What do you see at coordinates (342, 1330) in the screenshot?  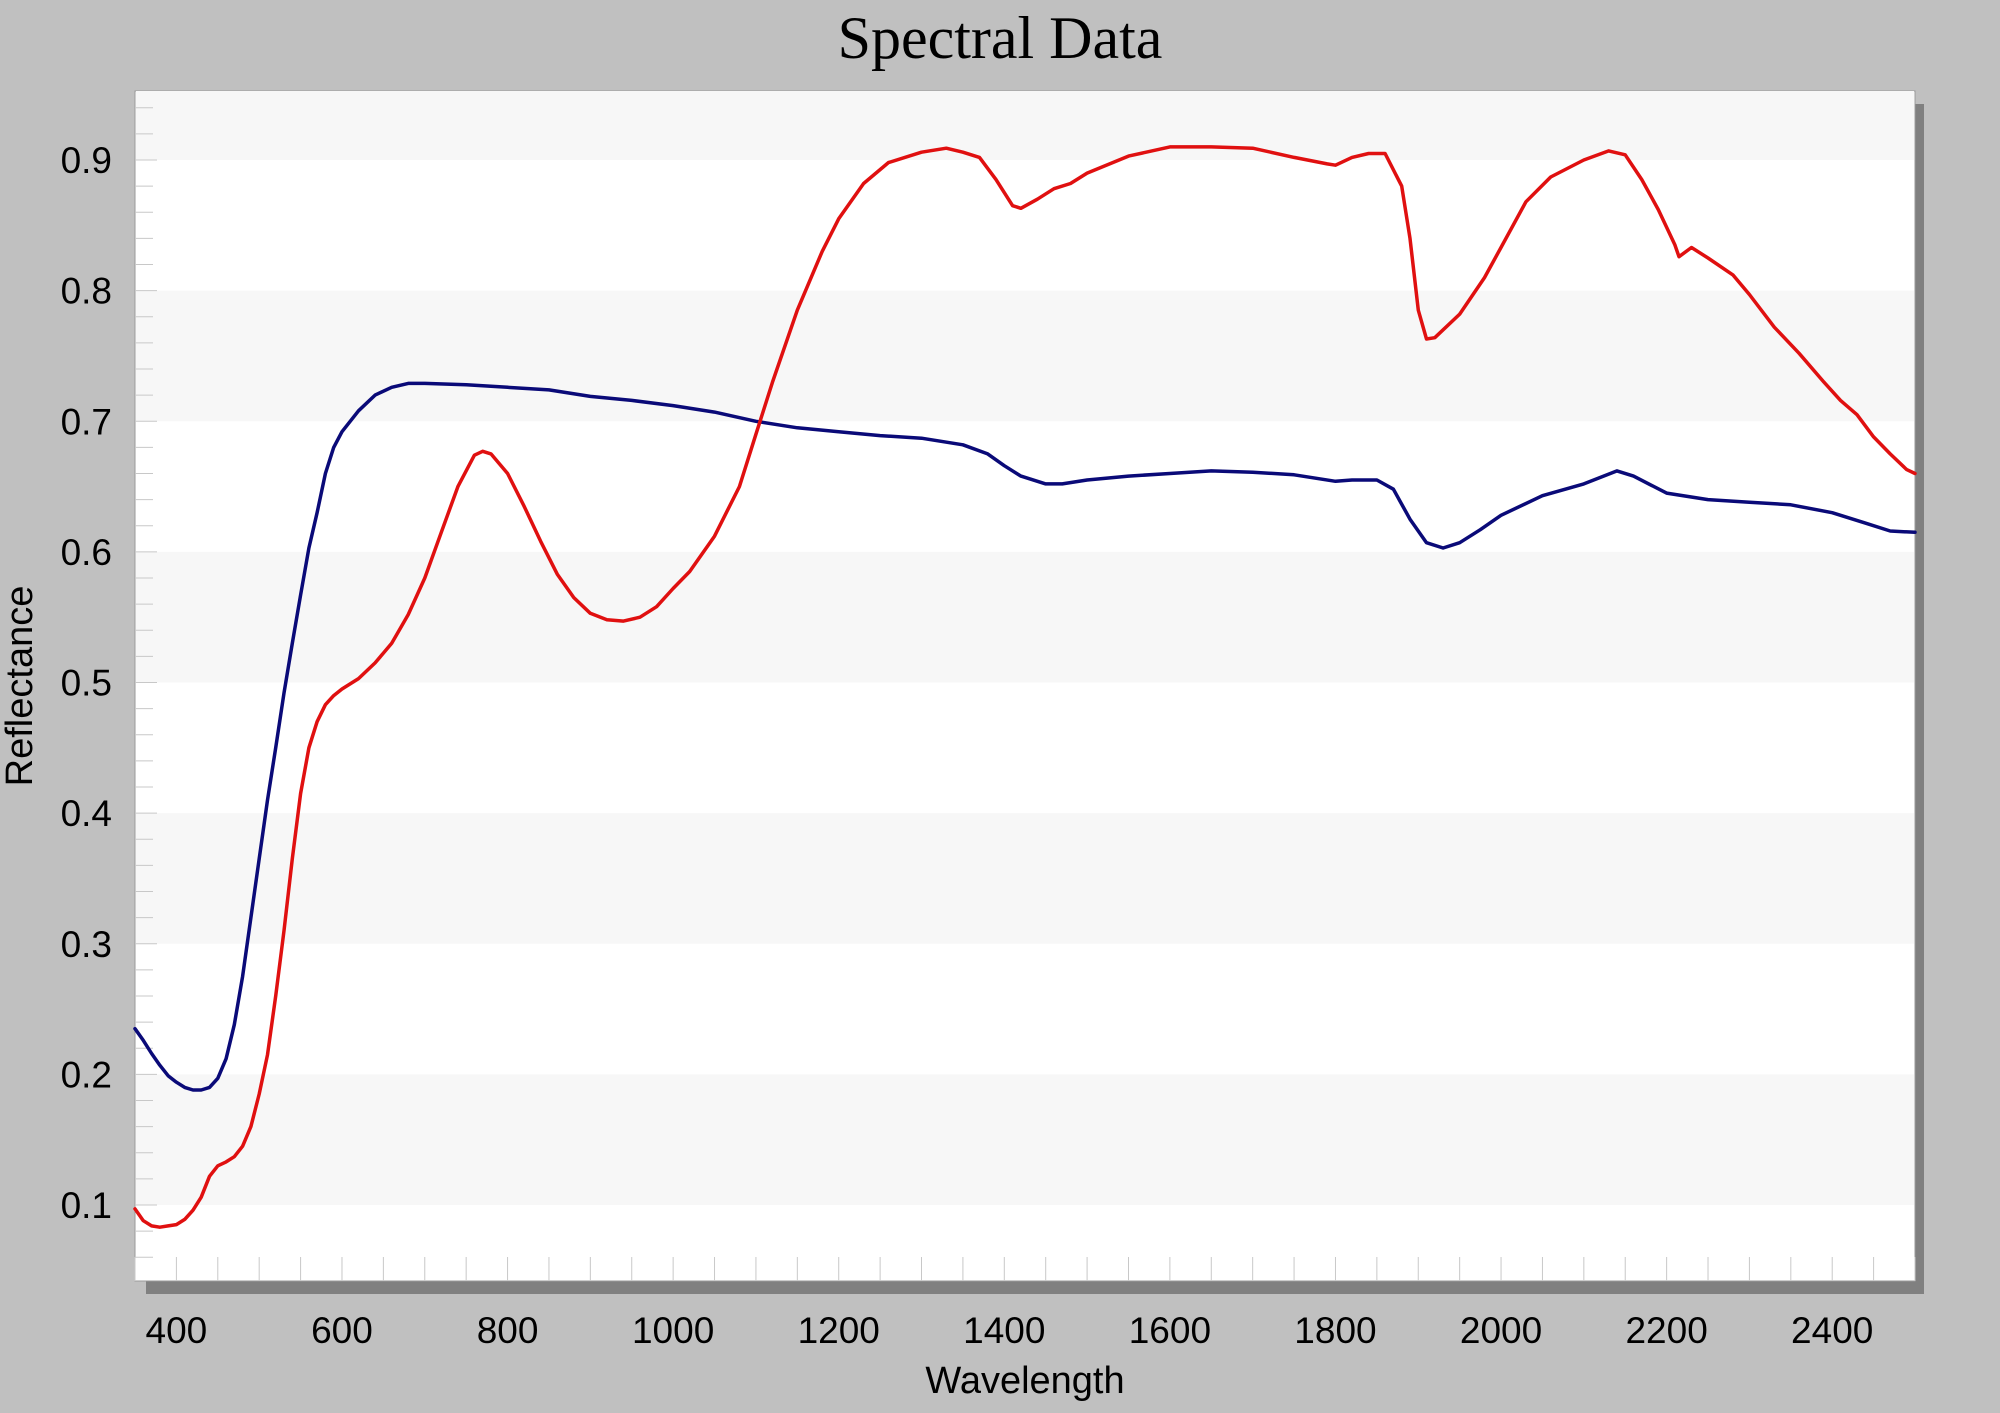 I see `x-tick-label: 600` at bounding box center [342, 1330].